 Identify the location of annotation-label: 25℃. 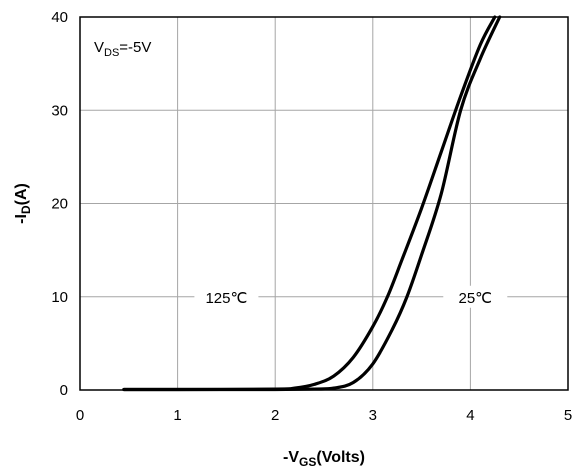
(476, 298).